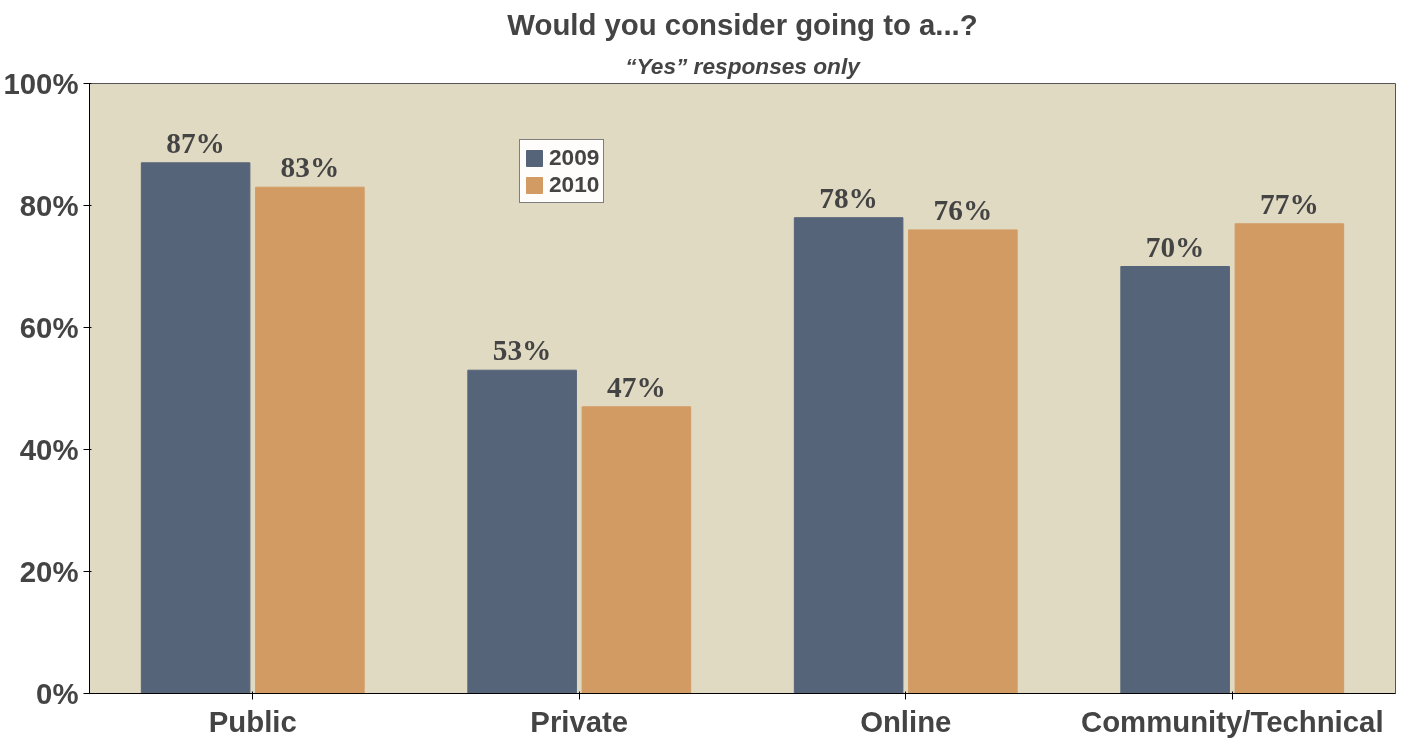 The height and width of the screenshot is (750, 1412). I want to click on text: 77%, so click(1289, 203).